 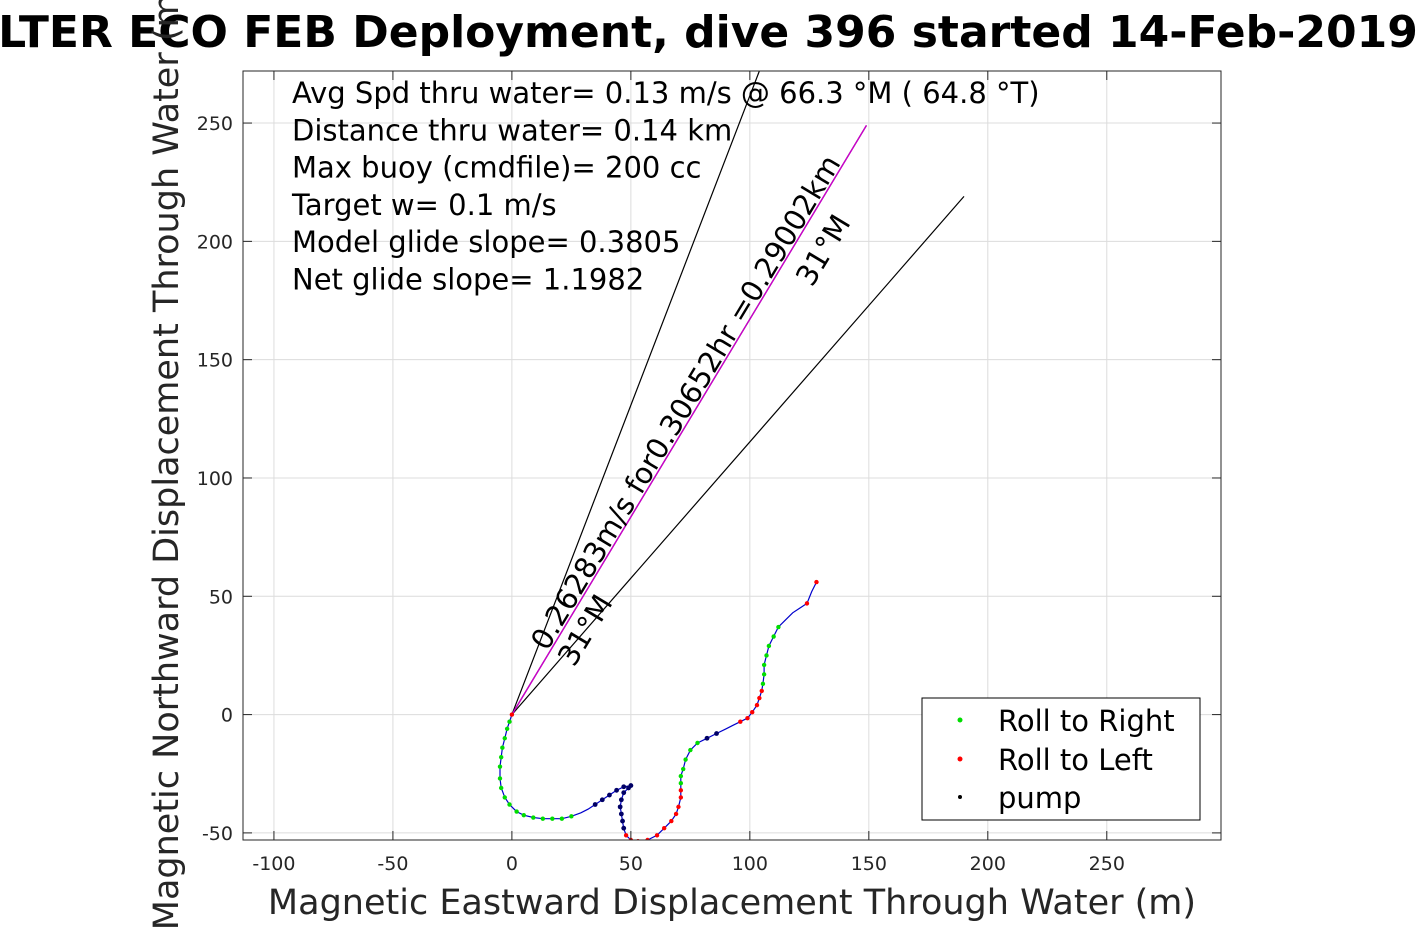 What do you see at coordinates (750, 864) in the screenshot?
I see `x-tick-label: 100` at bounding box center [750, 864].